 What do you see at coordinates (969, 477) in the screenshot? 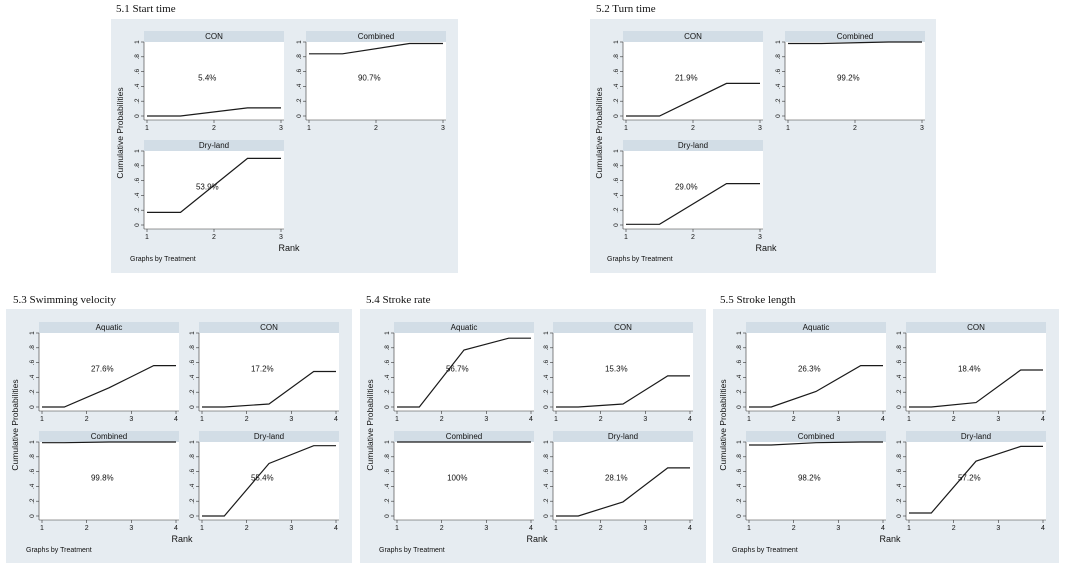
I see `sucra-label: 57.2%` at bounding box center [969, 477].